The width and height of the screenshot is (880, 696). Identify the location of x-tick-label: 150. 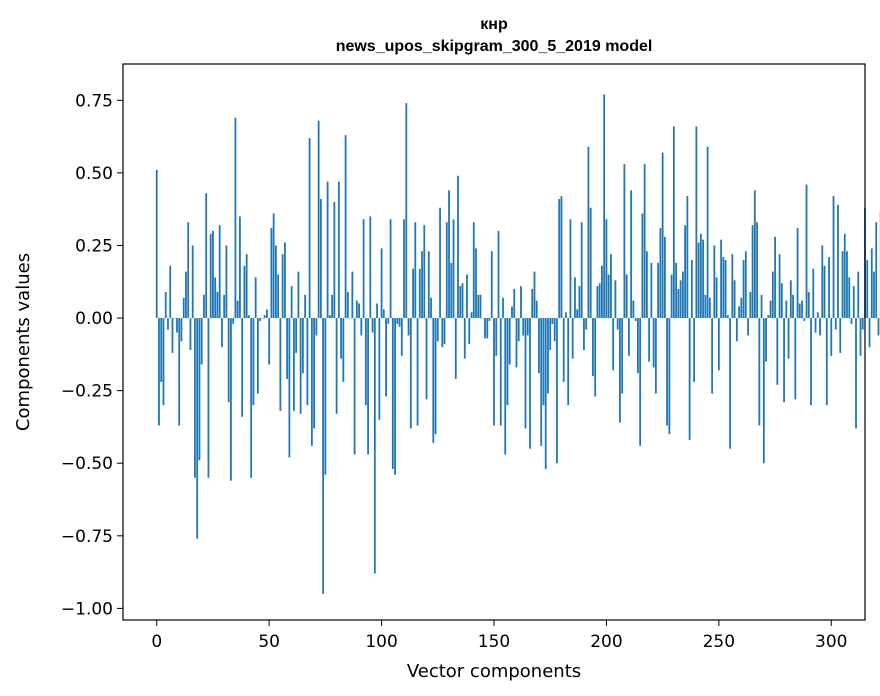
(494, 642).